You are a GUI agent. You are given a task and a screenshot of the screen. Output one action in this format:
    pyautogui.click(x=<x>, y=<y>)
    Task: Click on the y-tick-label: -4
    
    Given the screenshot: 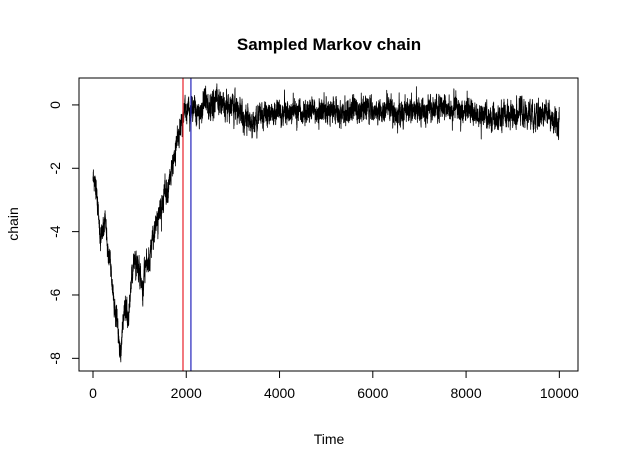 What is the action you would take?
    pyautogui.click(x=55, y=231)
    